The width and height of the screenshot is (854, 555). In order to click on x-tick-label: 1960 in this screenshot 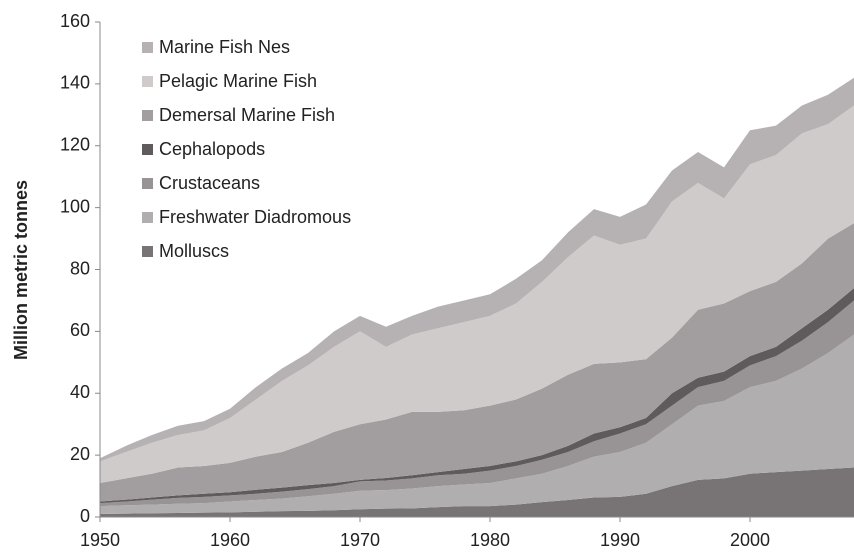, I will do `click(230, 540)`.